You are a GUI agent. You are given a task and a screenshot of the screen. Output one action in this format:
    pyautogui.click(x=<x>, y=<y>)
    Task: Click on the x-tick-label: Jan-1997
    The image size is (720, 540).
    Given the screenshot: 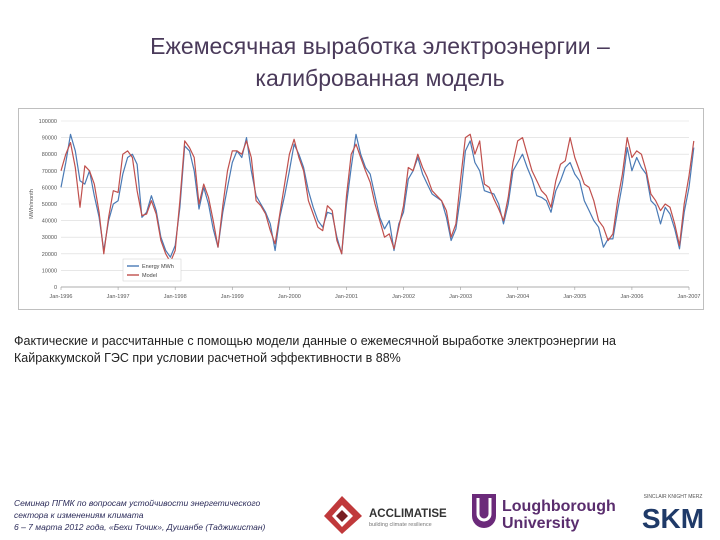 What is the action you would take?
    pyautogui.click(x=118, y=297)
    